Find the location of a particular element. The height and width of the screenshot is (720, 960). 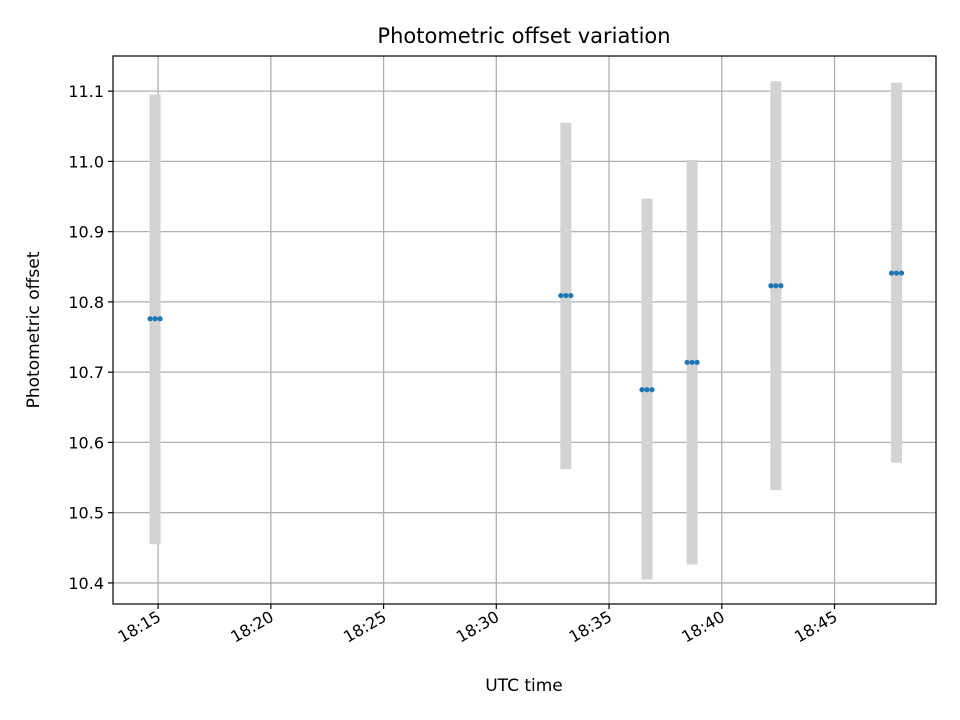

y-axis: 10.4 10.5 10.6 10.7 10.8 10.9 11.0 11.1 is located at coordinates (90, 337).